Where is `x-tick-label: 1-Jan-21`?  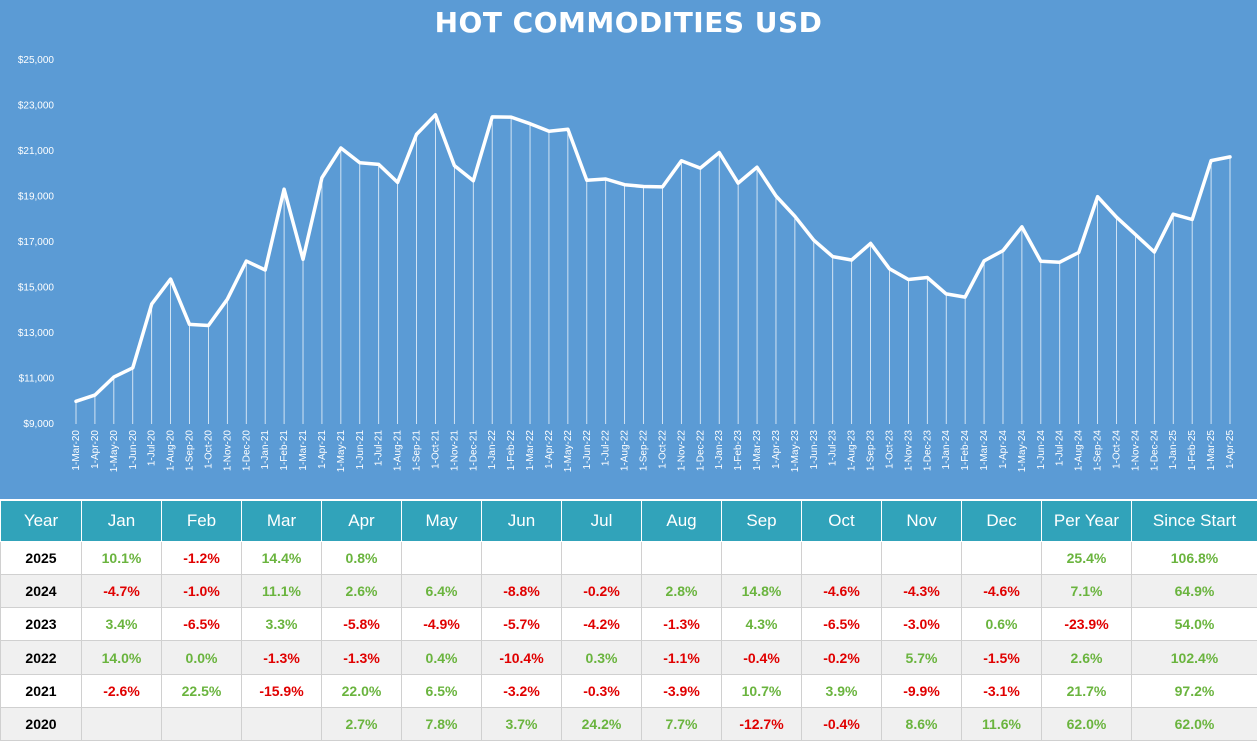
x-tick-label: 1-Jan-21 is located at coordinates (265, 450).